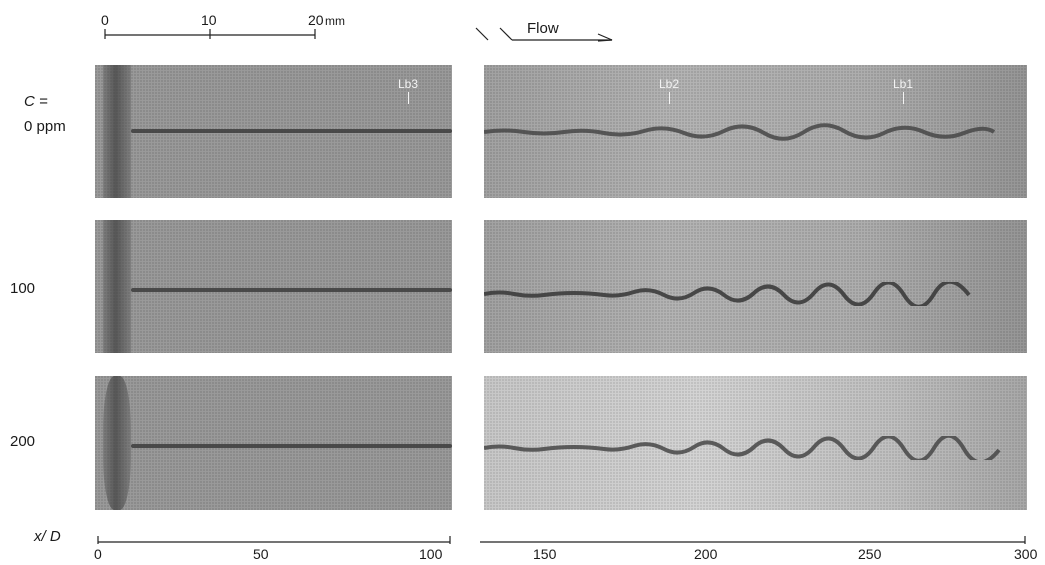 Image resolution: width=1045 pixels, height=565 pixels. I want to click on row-label-200: 200, so click(23, 441).